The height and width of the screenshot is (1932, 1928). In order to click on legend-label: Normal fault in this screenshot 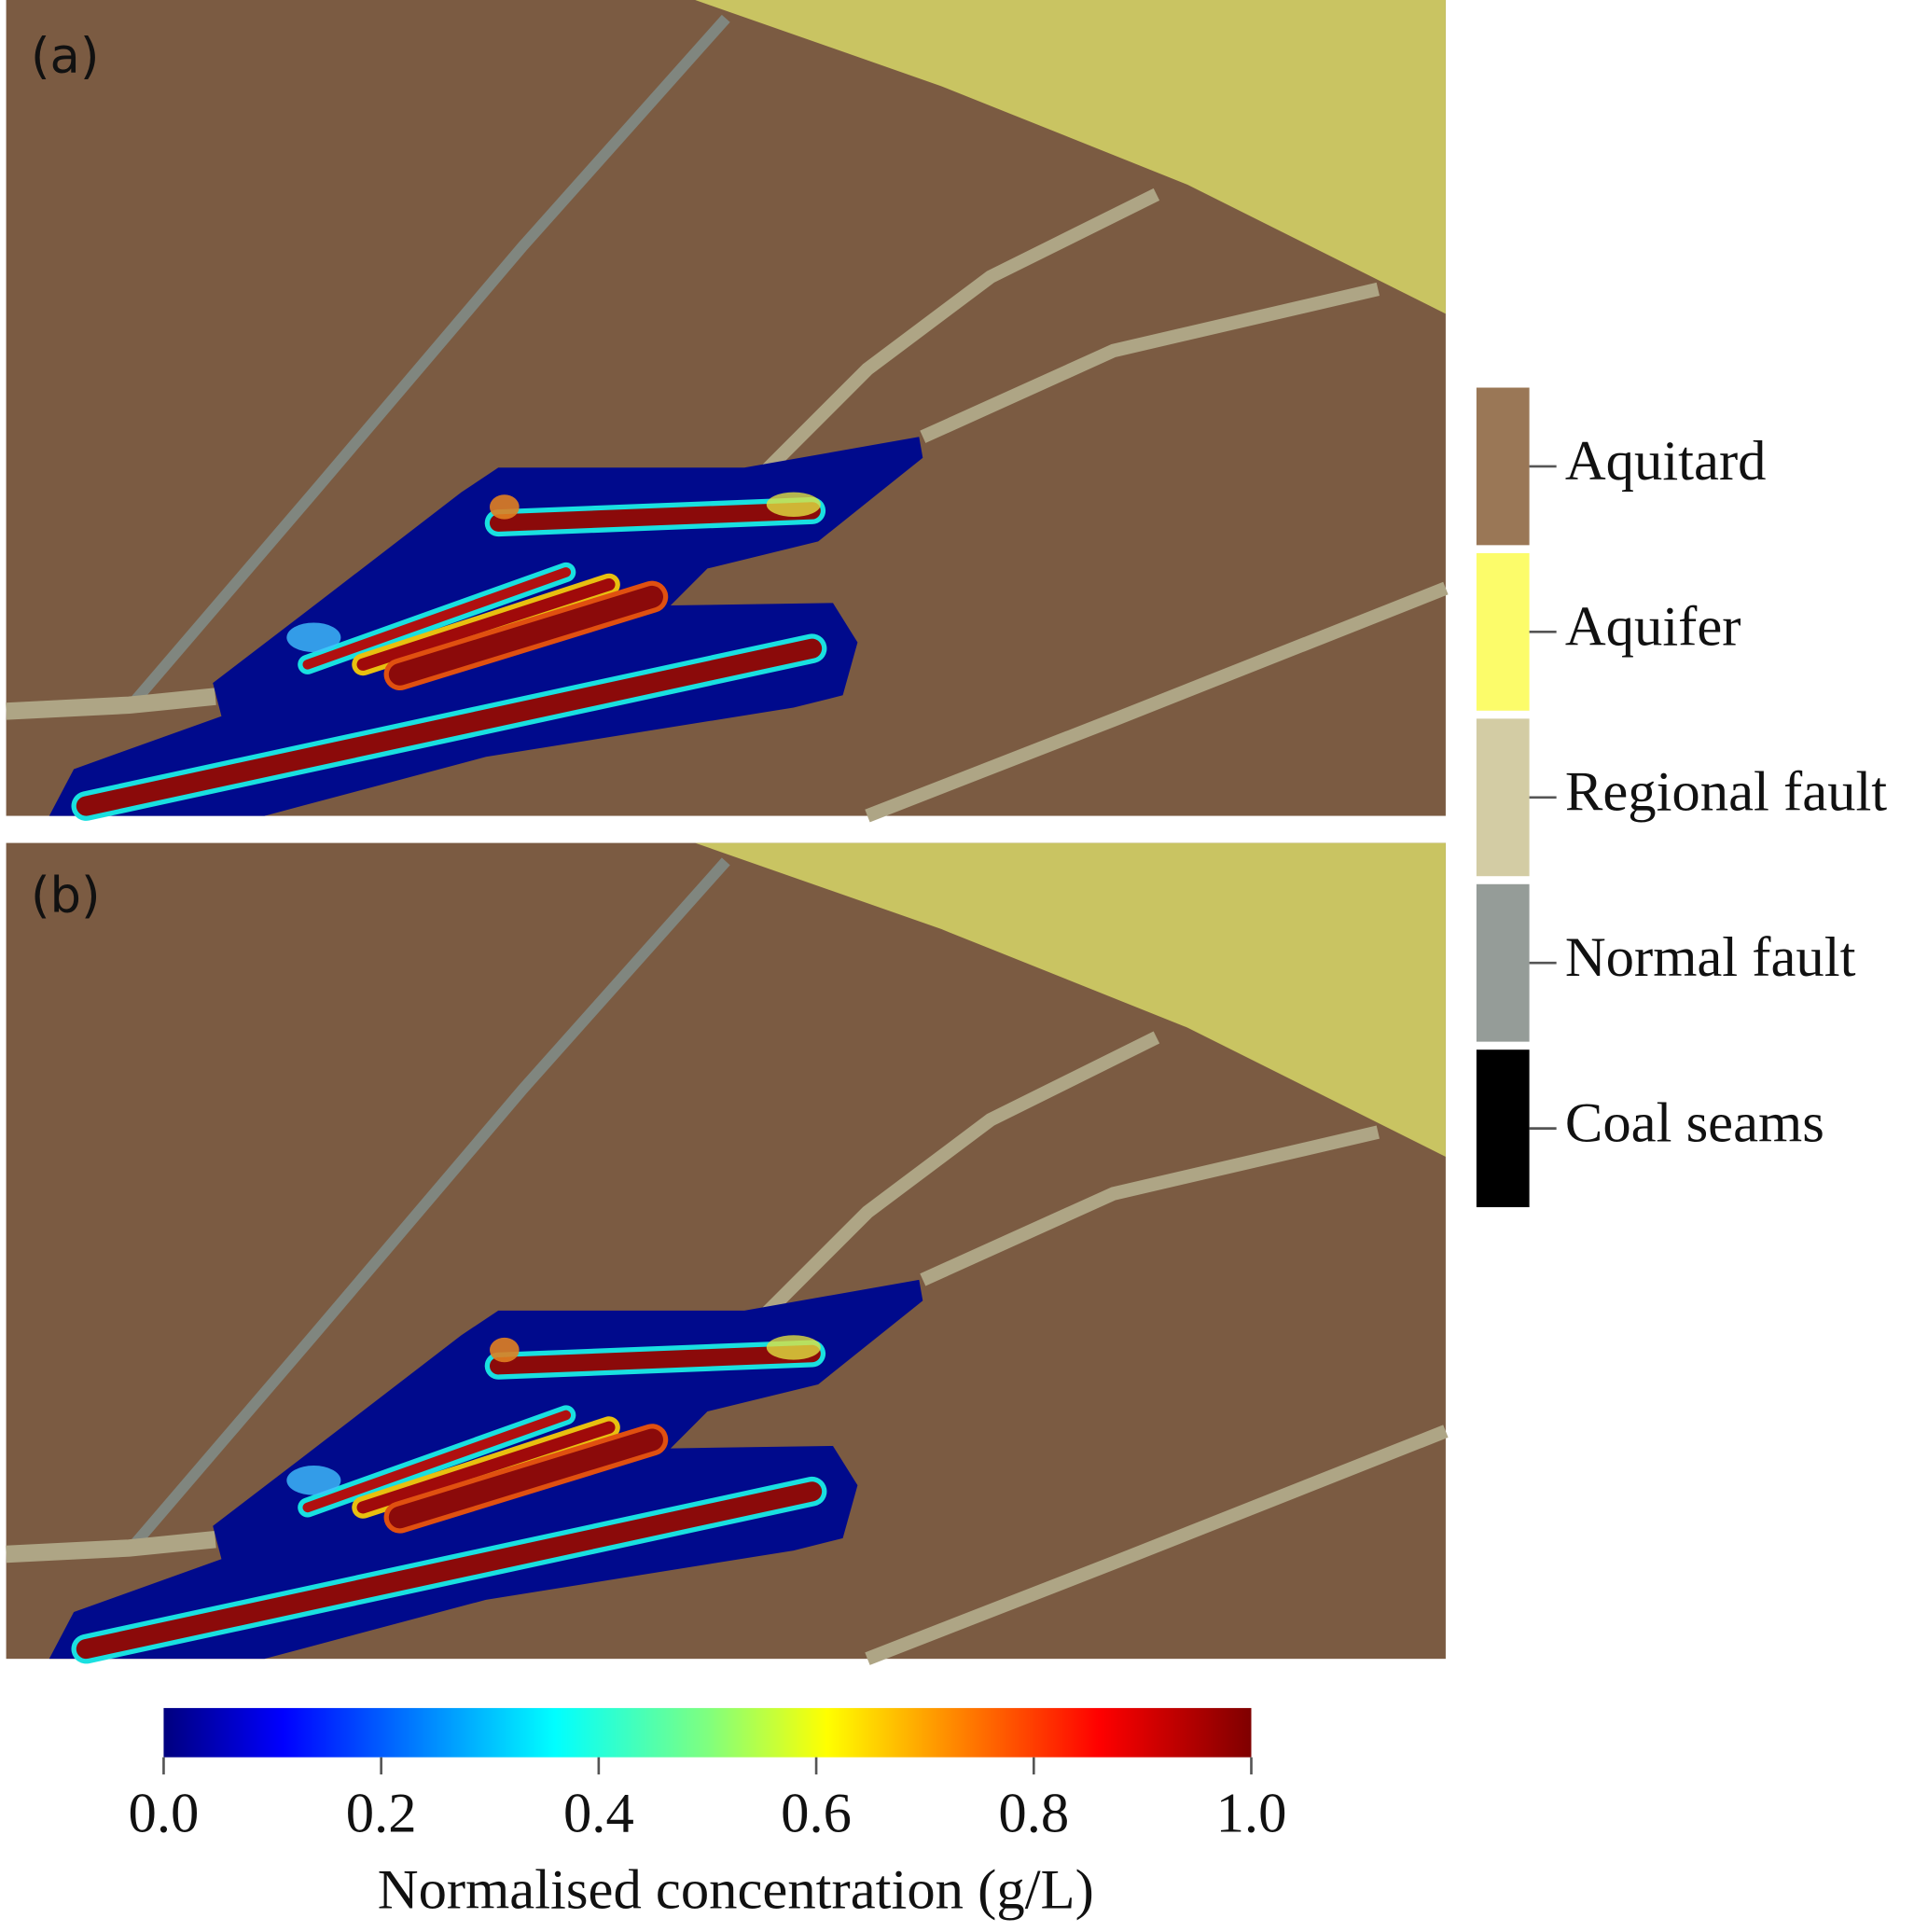, I will do `click(1710, 958)`.